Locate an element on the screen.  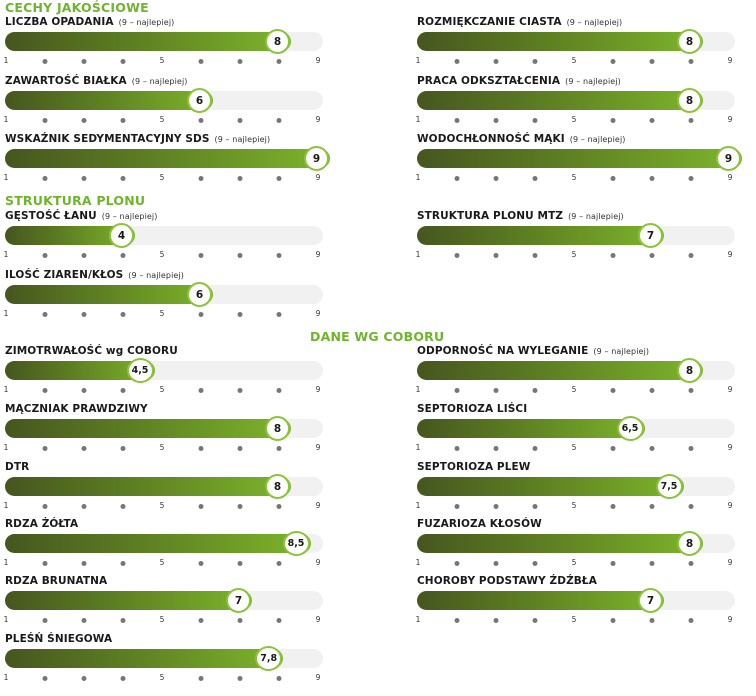
rating-name: DTR is located at coordinates (17, 467).